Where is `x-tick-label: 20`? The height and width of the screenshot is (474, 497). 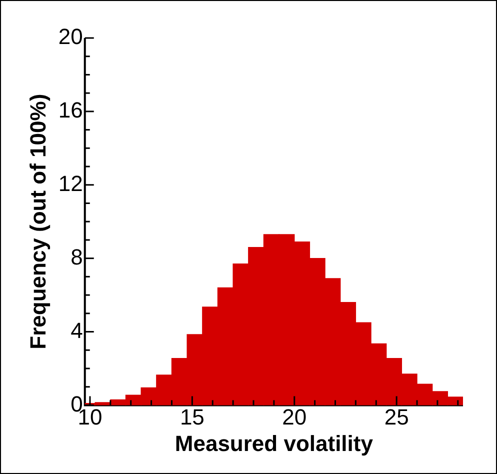
x-tick-label: 20 is located at coordinates (294, 417).